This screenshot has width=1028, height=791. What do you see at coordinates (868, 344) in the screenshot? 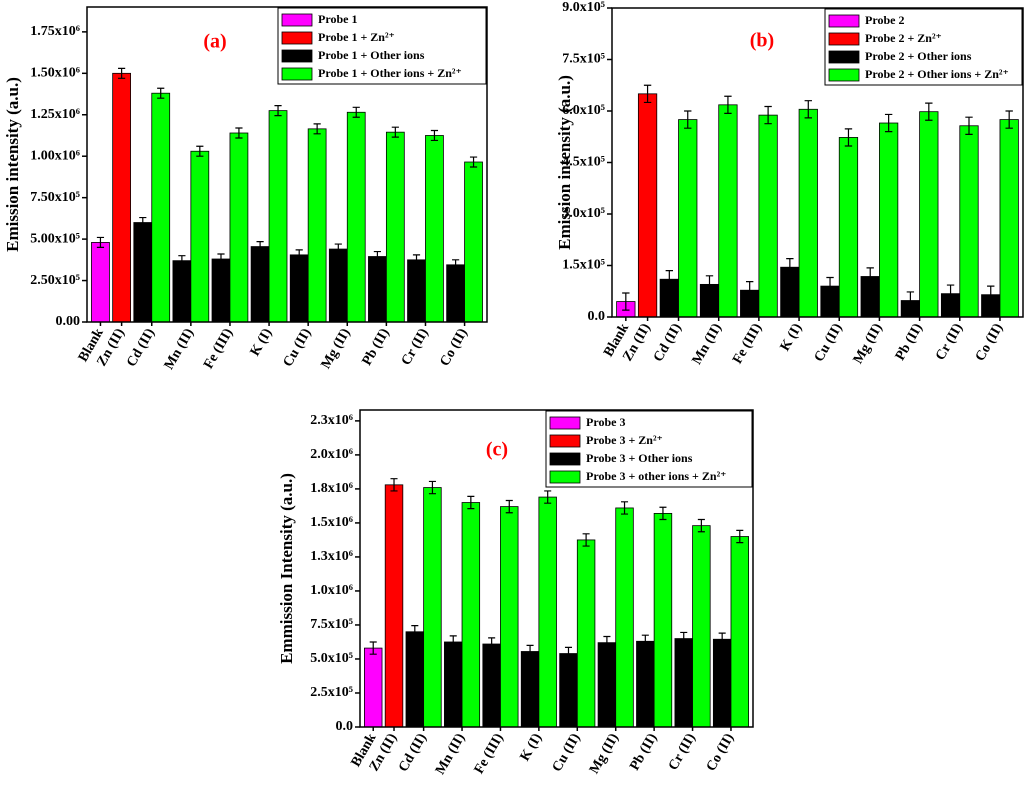
I see `x-tick-label: Mg (II)` at bounding box center [868, 344].